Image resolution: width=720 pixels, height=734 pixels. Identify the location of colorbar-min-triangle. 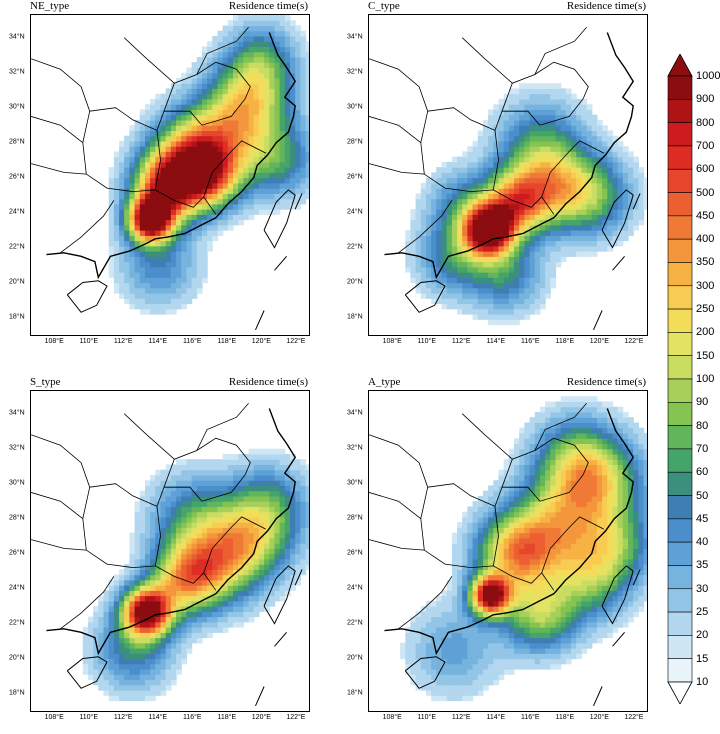
(680, 693).